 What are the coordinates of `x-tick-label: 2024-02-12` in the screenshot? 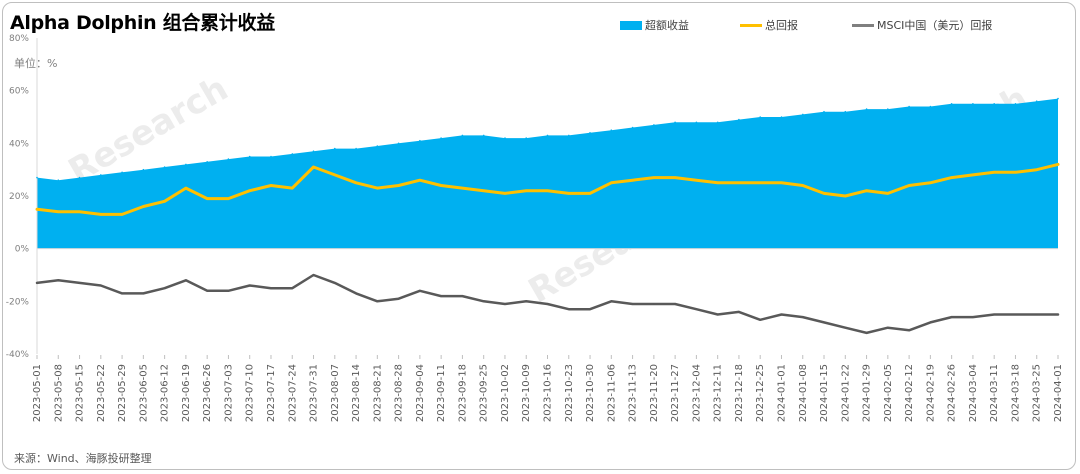 It's located at (909, 393).